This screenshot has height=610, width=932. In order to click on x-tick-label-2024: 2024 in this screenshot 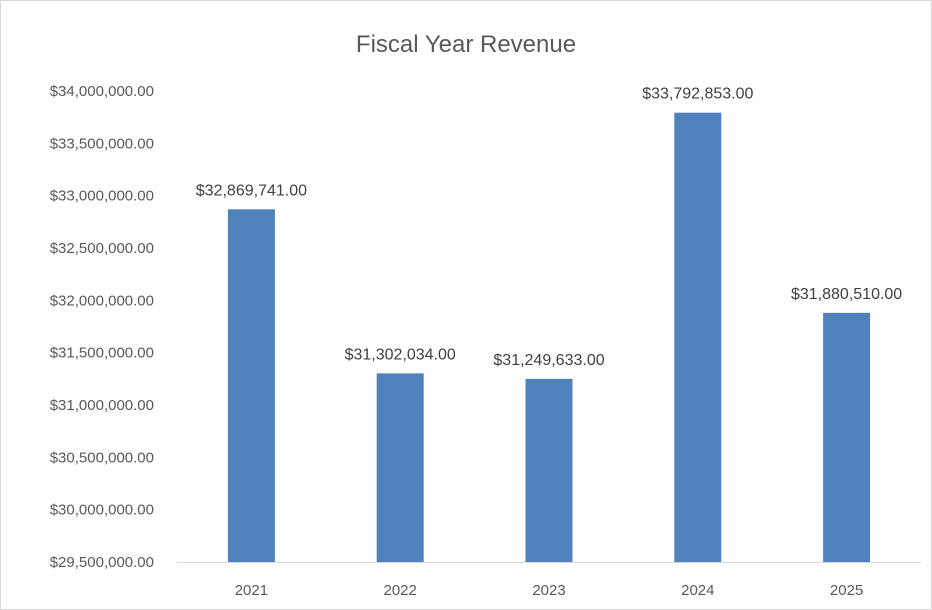, I will do `click(697, 590)`.